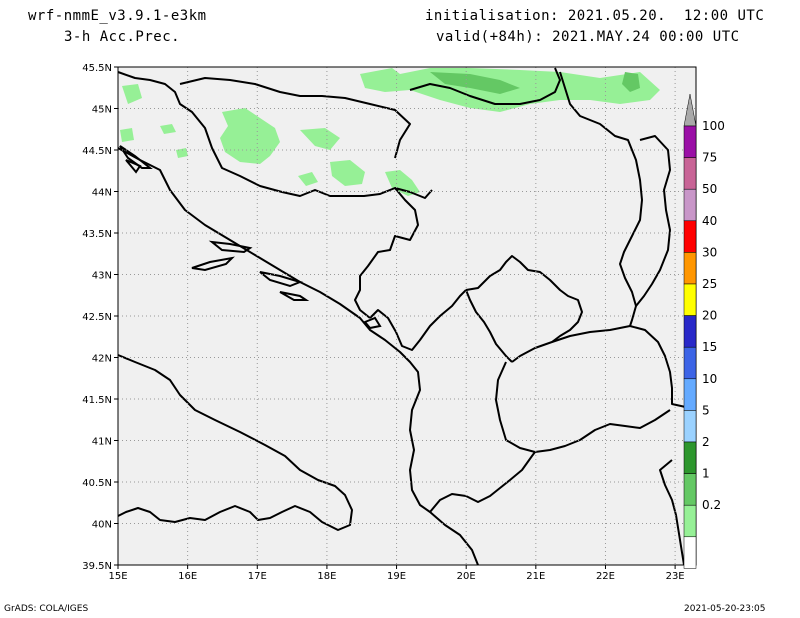 The height and width of the screenshot is (618, 800). What do you see at coordinates (489, 326) in the screenshot?
I see `border-kosovo-albania` at bounding box center [489, 326].